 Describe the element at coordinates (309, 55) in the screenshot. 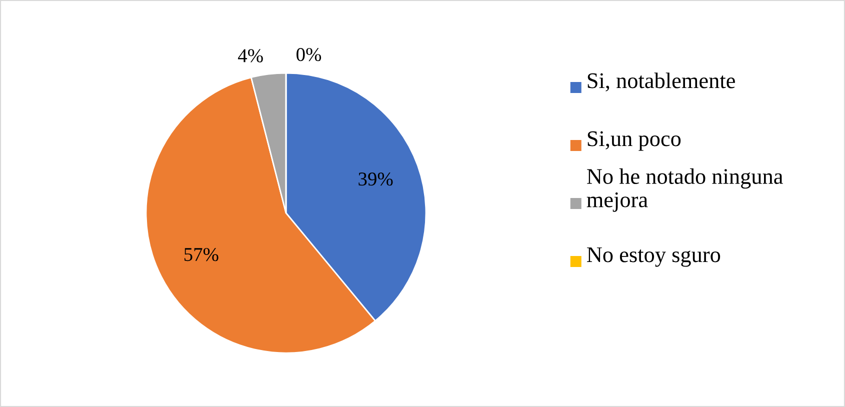

I see `text: 0%` at that location.